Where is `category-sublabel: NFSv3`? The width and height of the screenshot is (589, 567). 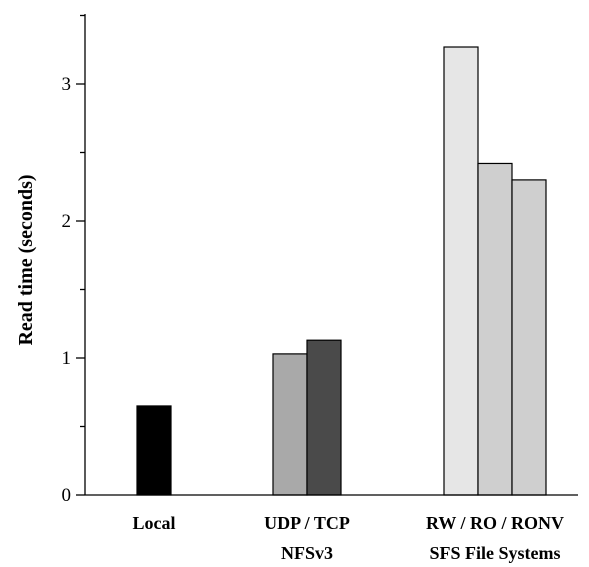 category-sublabel: NFSv3 is located at coordinates (307, 553).